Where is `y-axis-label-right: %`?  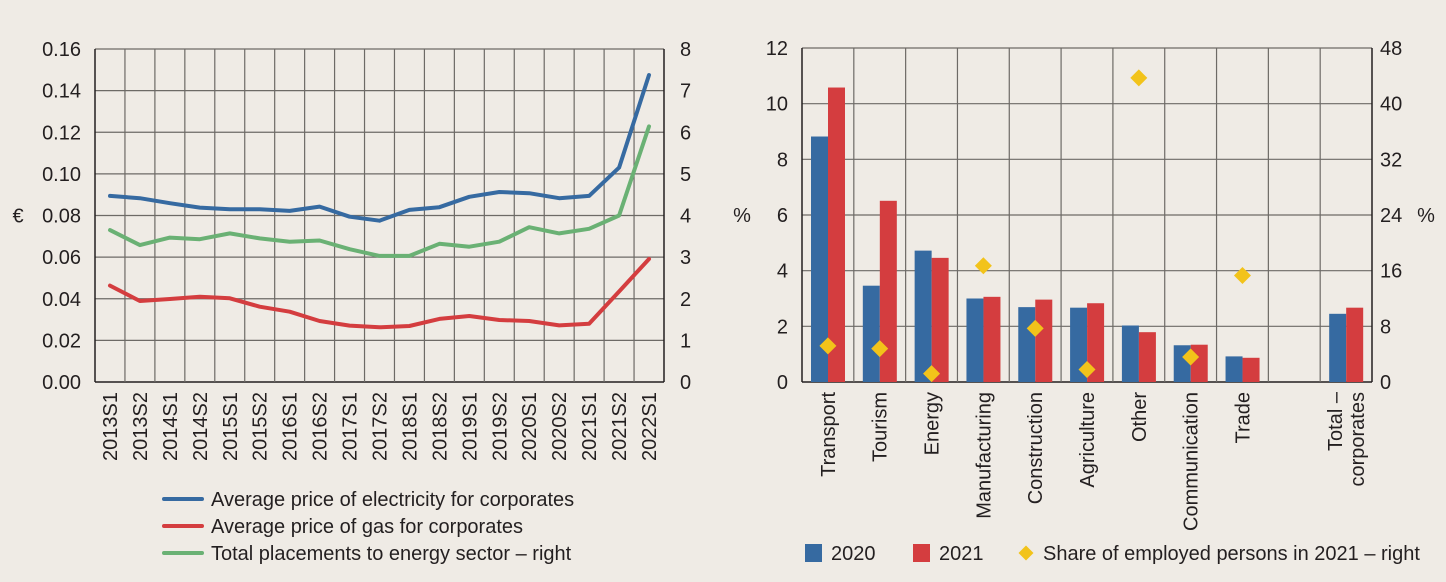
y-axis-label-right: % is located at coordinates (1426, 216).